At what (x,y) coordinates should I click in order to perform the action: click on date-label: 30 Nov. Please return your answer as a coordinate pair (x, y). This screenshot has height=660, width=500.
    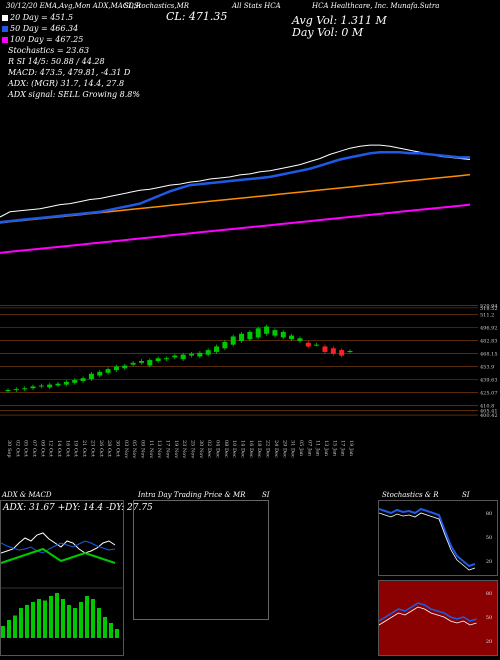
    Looking at the image, I should click on (201, 449).